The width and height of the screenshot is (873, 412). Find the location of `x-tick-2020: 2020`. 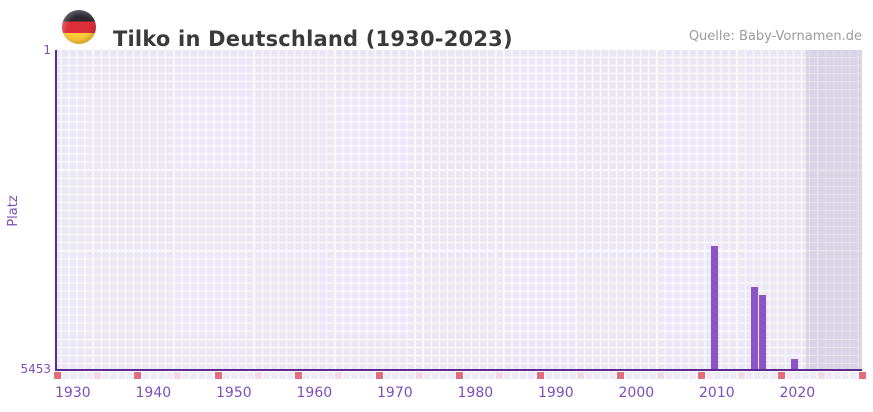

x-tick-2020: 2020 is located at coordinates (797, 393).